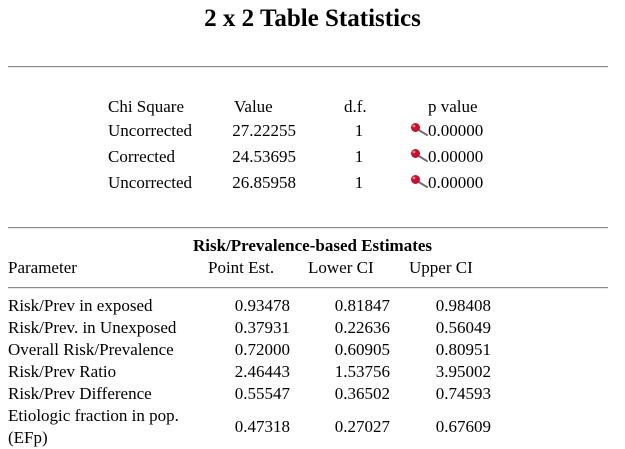 The height and width of the screenshot is (449, 625). What do you see at coordinates (62, 371) in the screenshot?
I see `estimate-parameter: Risk/Prev Ratio` at bounding box center [62, 371].